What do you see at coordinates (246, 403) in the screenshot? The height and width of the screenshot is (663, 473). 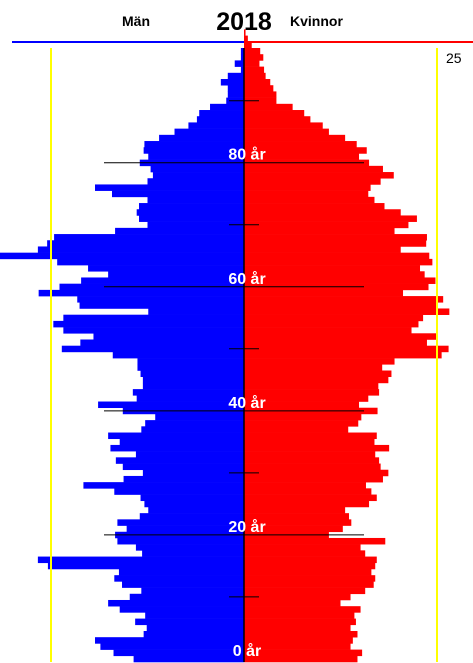 I see `age-label: 40 år` at bounding box center [246, 403].